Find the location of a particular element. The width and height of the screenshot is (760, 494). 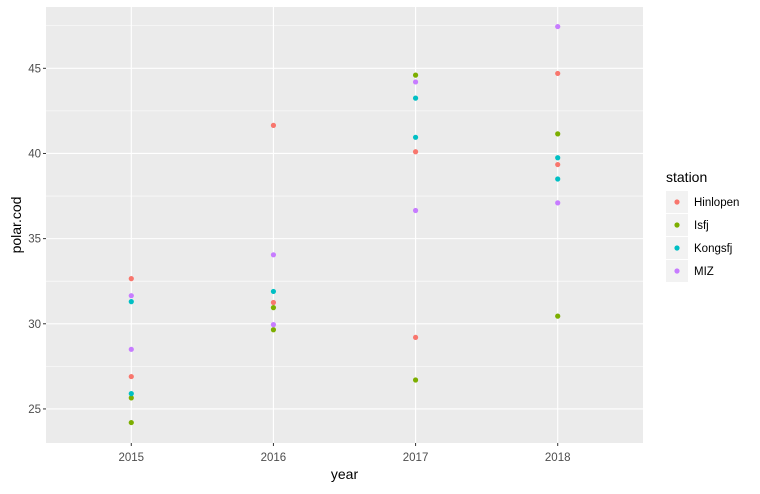

y-axis: 25 30 35 40 45 is located at coordinates (37, 239).